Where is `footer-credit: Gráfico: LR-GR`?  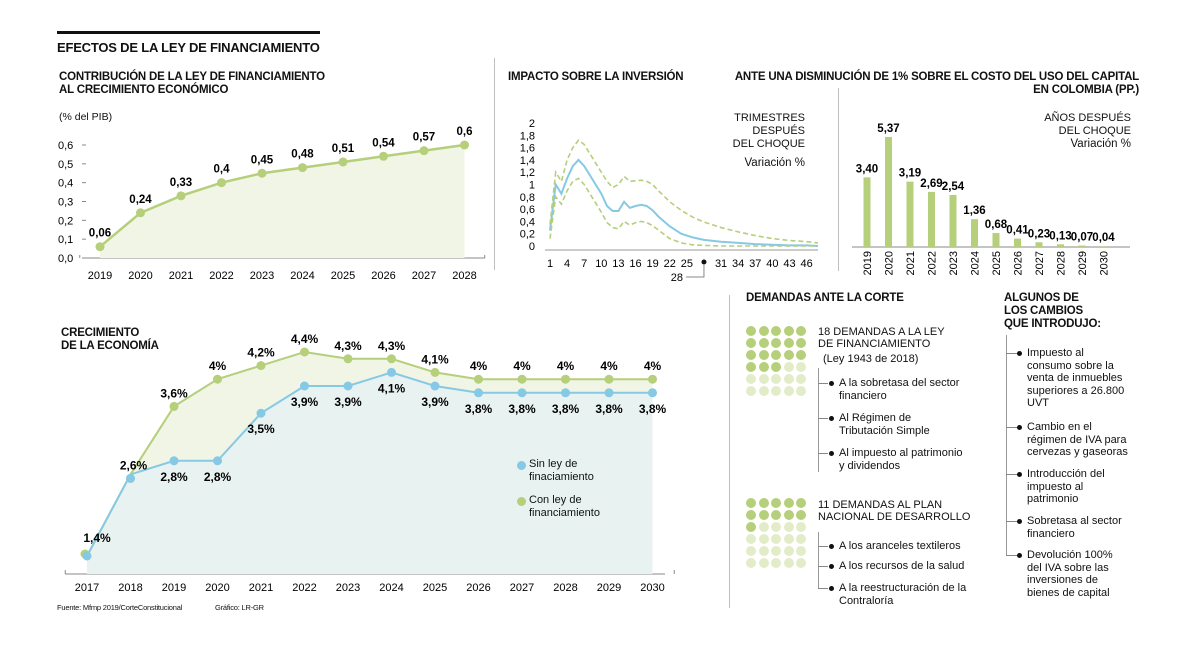
footer-credit: Gráfico: LR-GR is located at coordinates (239, 607).